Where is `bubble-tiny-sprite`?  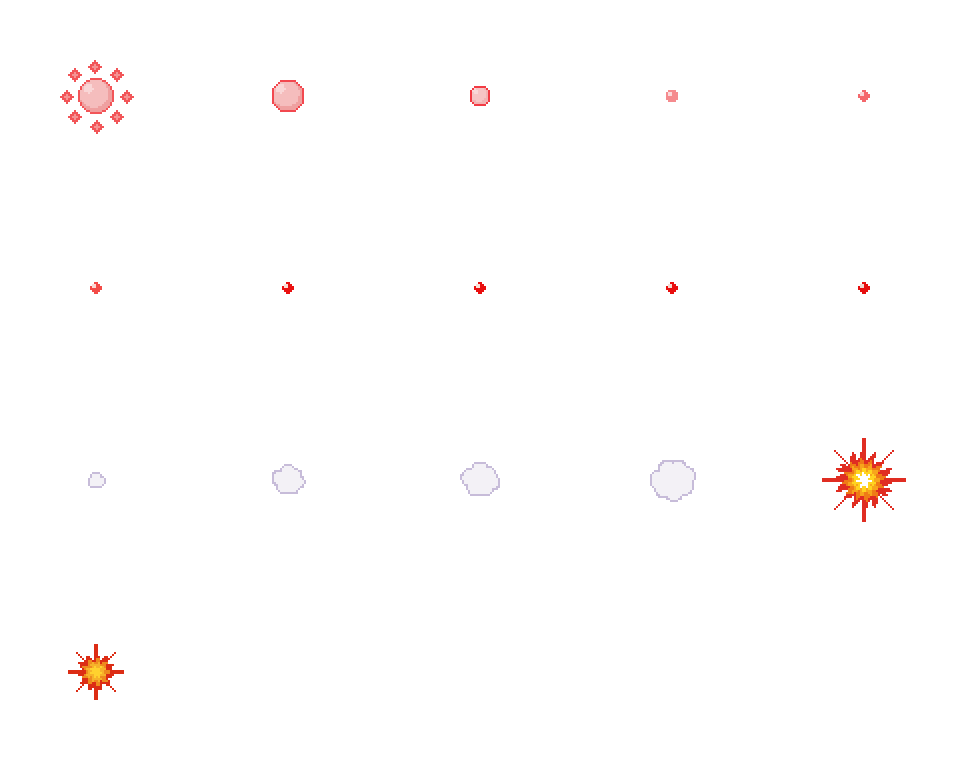
bubble-tiny-sprite is located at coordinates (864, 96).